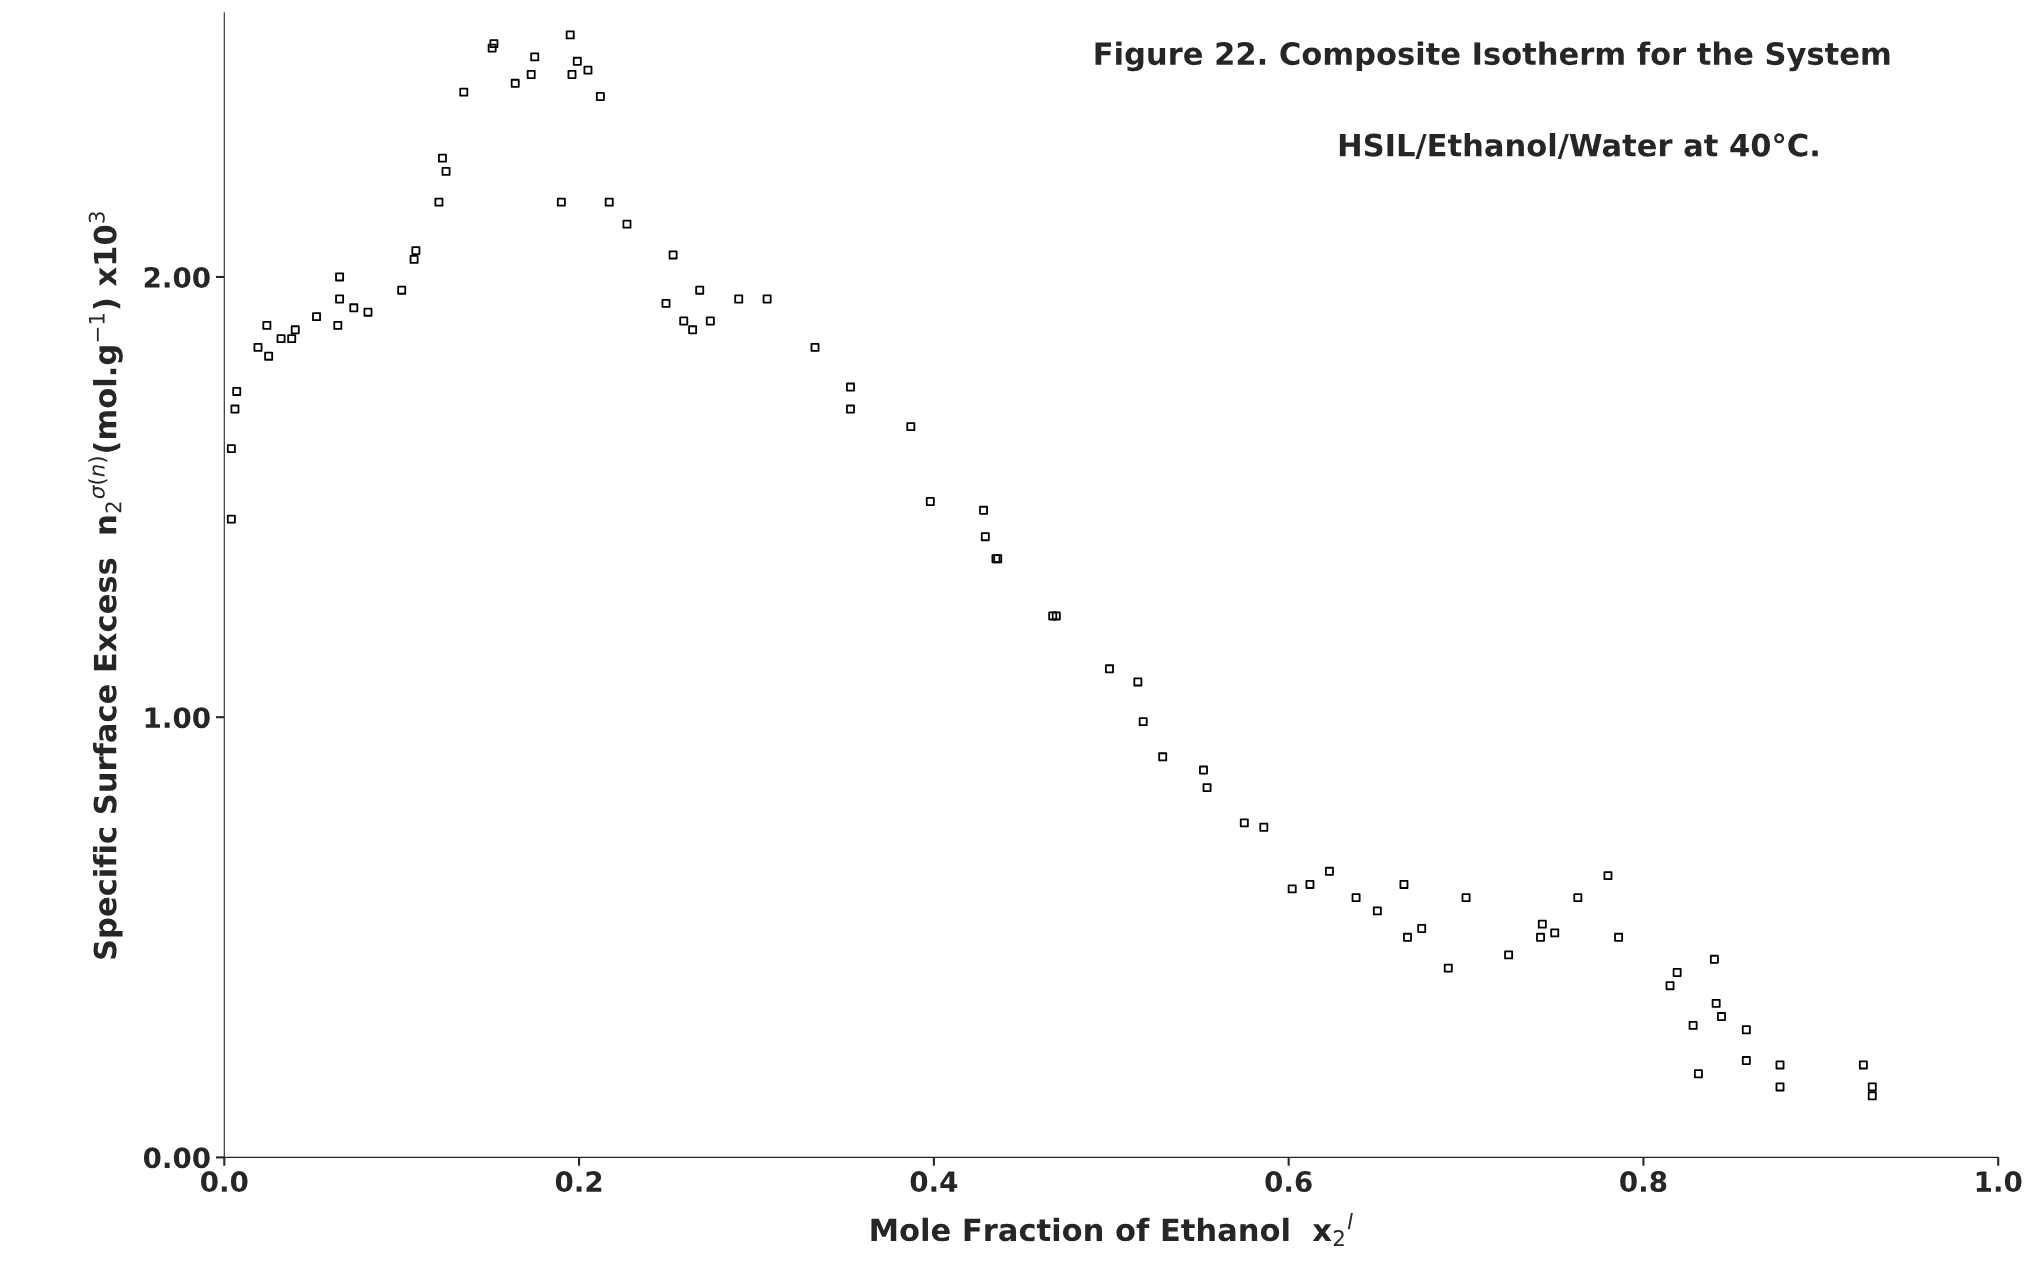 The height and width of the screenshot is (1286, 2039). Describe the element at coordinates (1112, 1229) in the screenshot. I see `x-axis-title: Mole Fraction of Ethanol x$_{2}$$^{l}$` at that location.